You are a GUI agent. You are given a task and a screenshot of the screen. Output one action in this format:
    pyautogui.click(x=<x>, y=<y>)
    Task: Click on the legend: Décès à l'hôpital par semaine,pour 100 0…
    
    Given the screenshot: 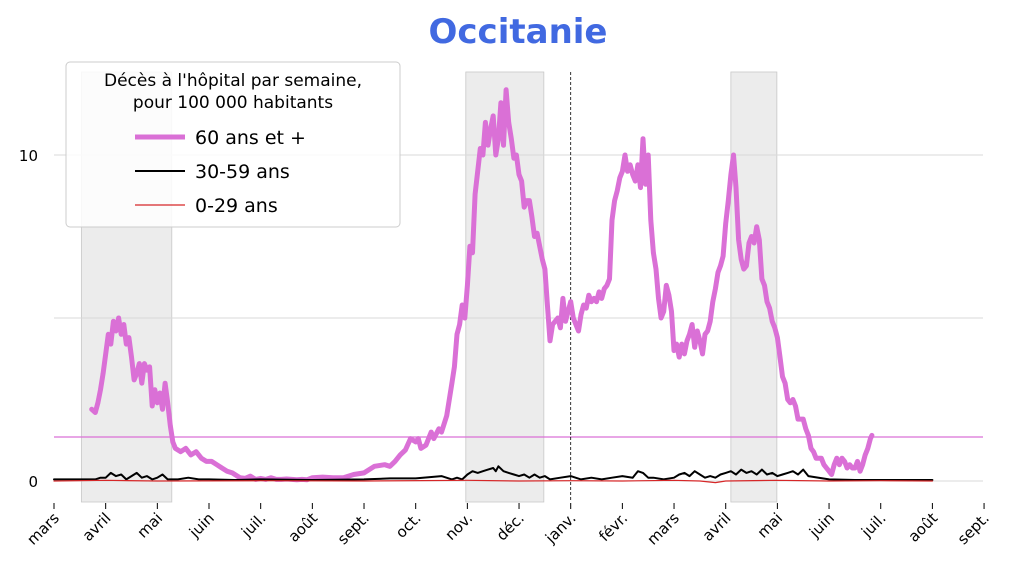 What is the action you would take?
    pyautogui.click(x=233, y=144)
    